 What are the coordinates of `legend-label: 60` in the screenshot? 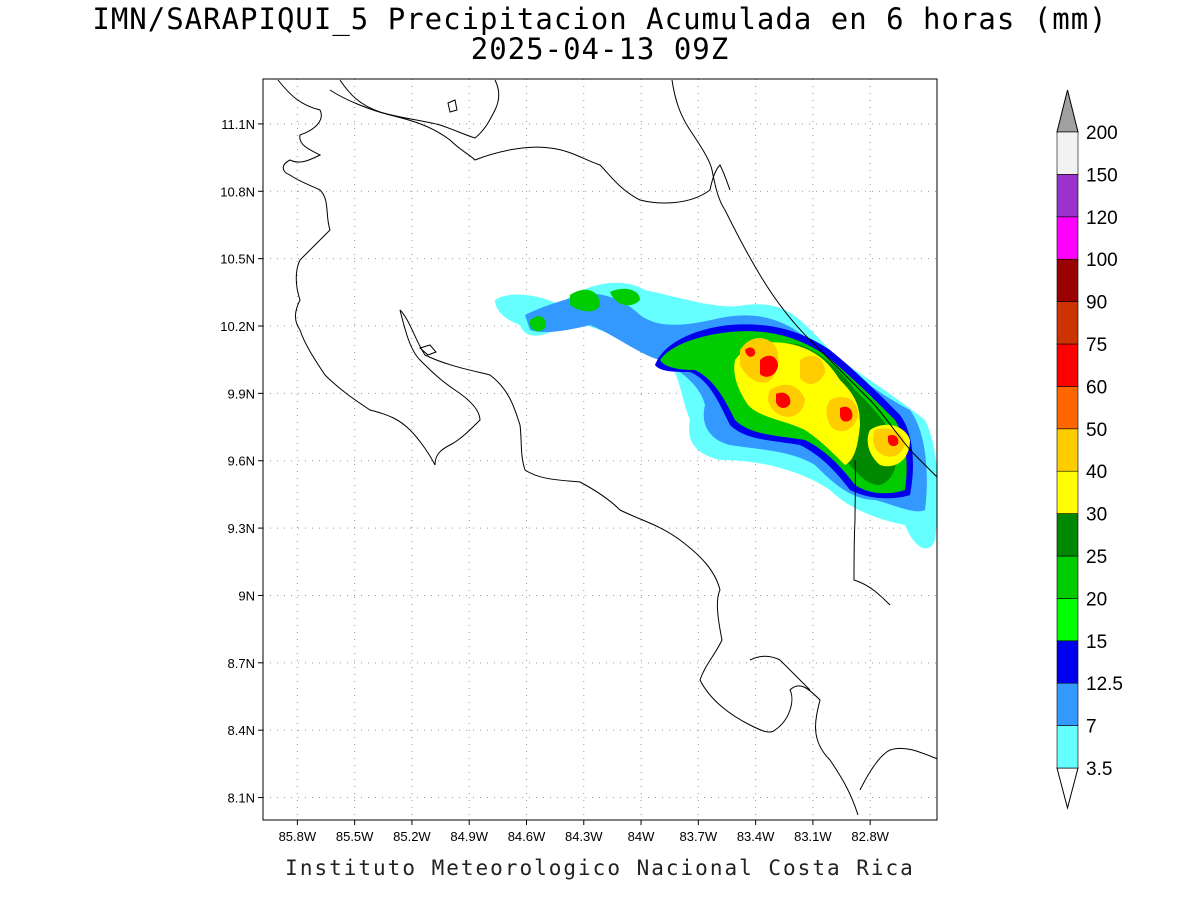 It's located at (1096, 387).